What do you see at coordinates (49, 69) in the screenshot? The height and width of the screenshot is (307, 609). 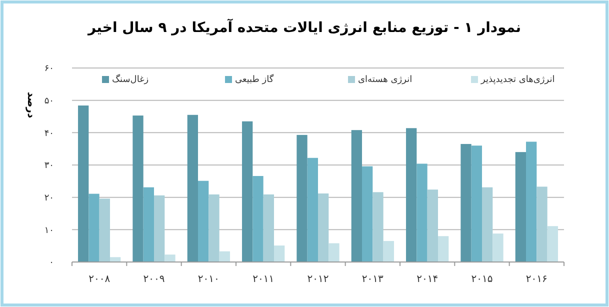 I see `y-tick-label: ۶۰` at bounding box center [49, 69].